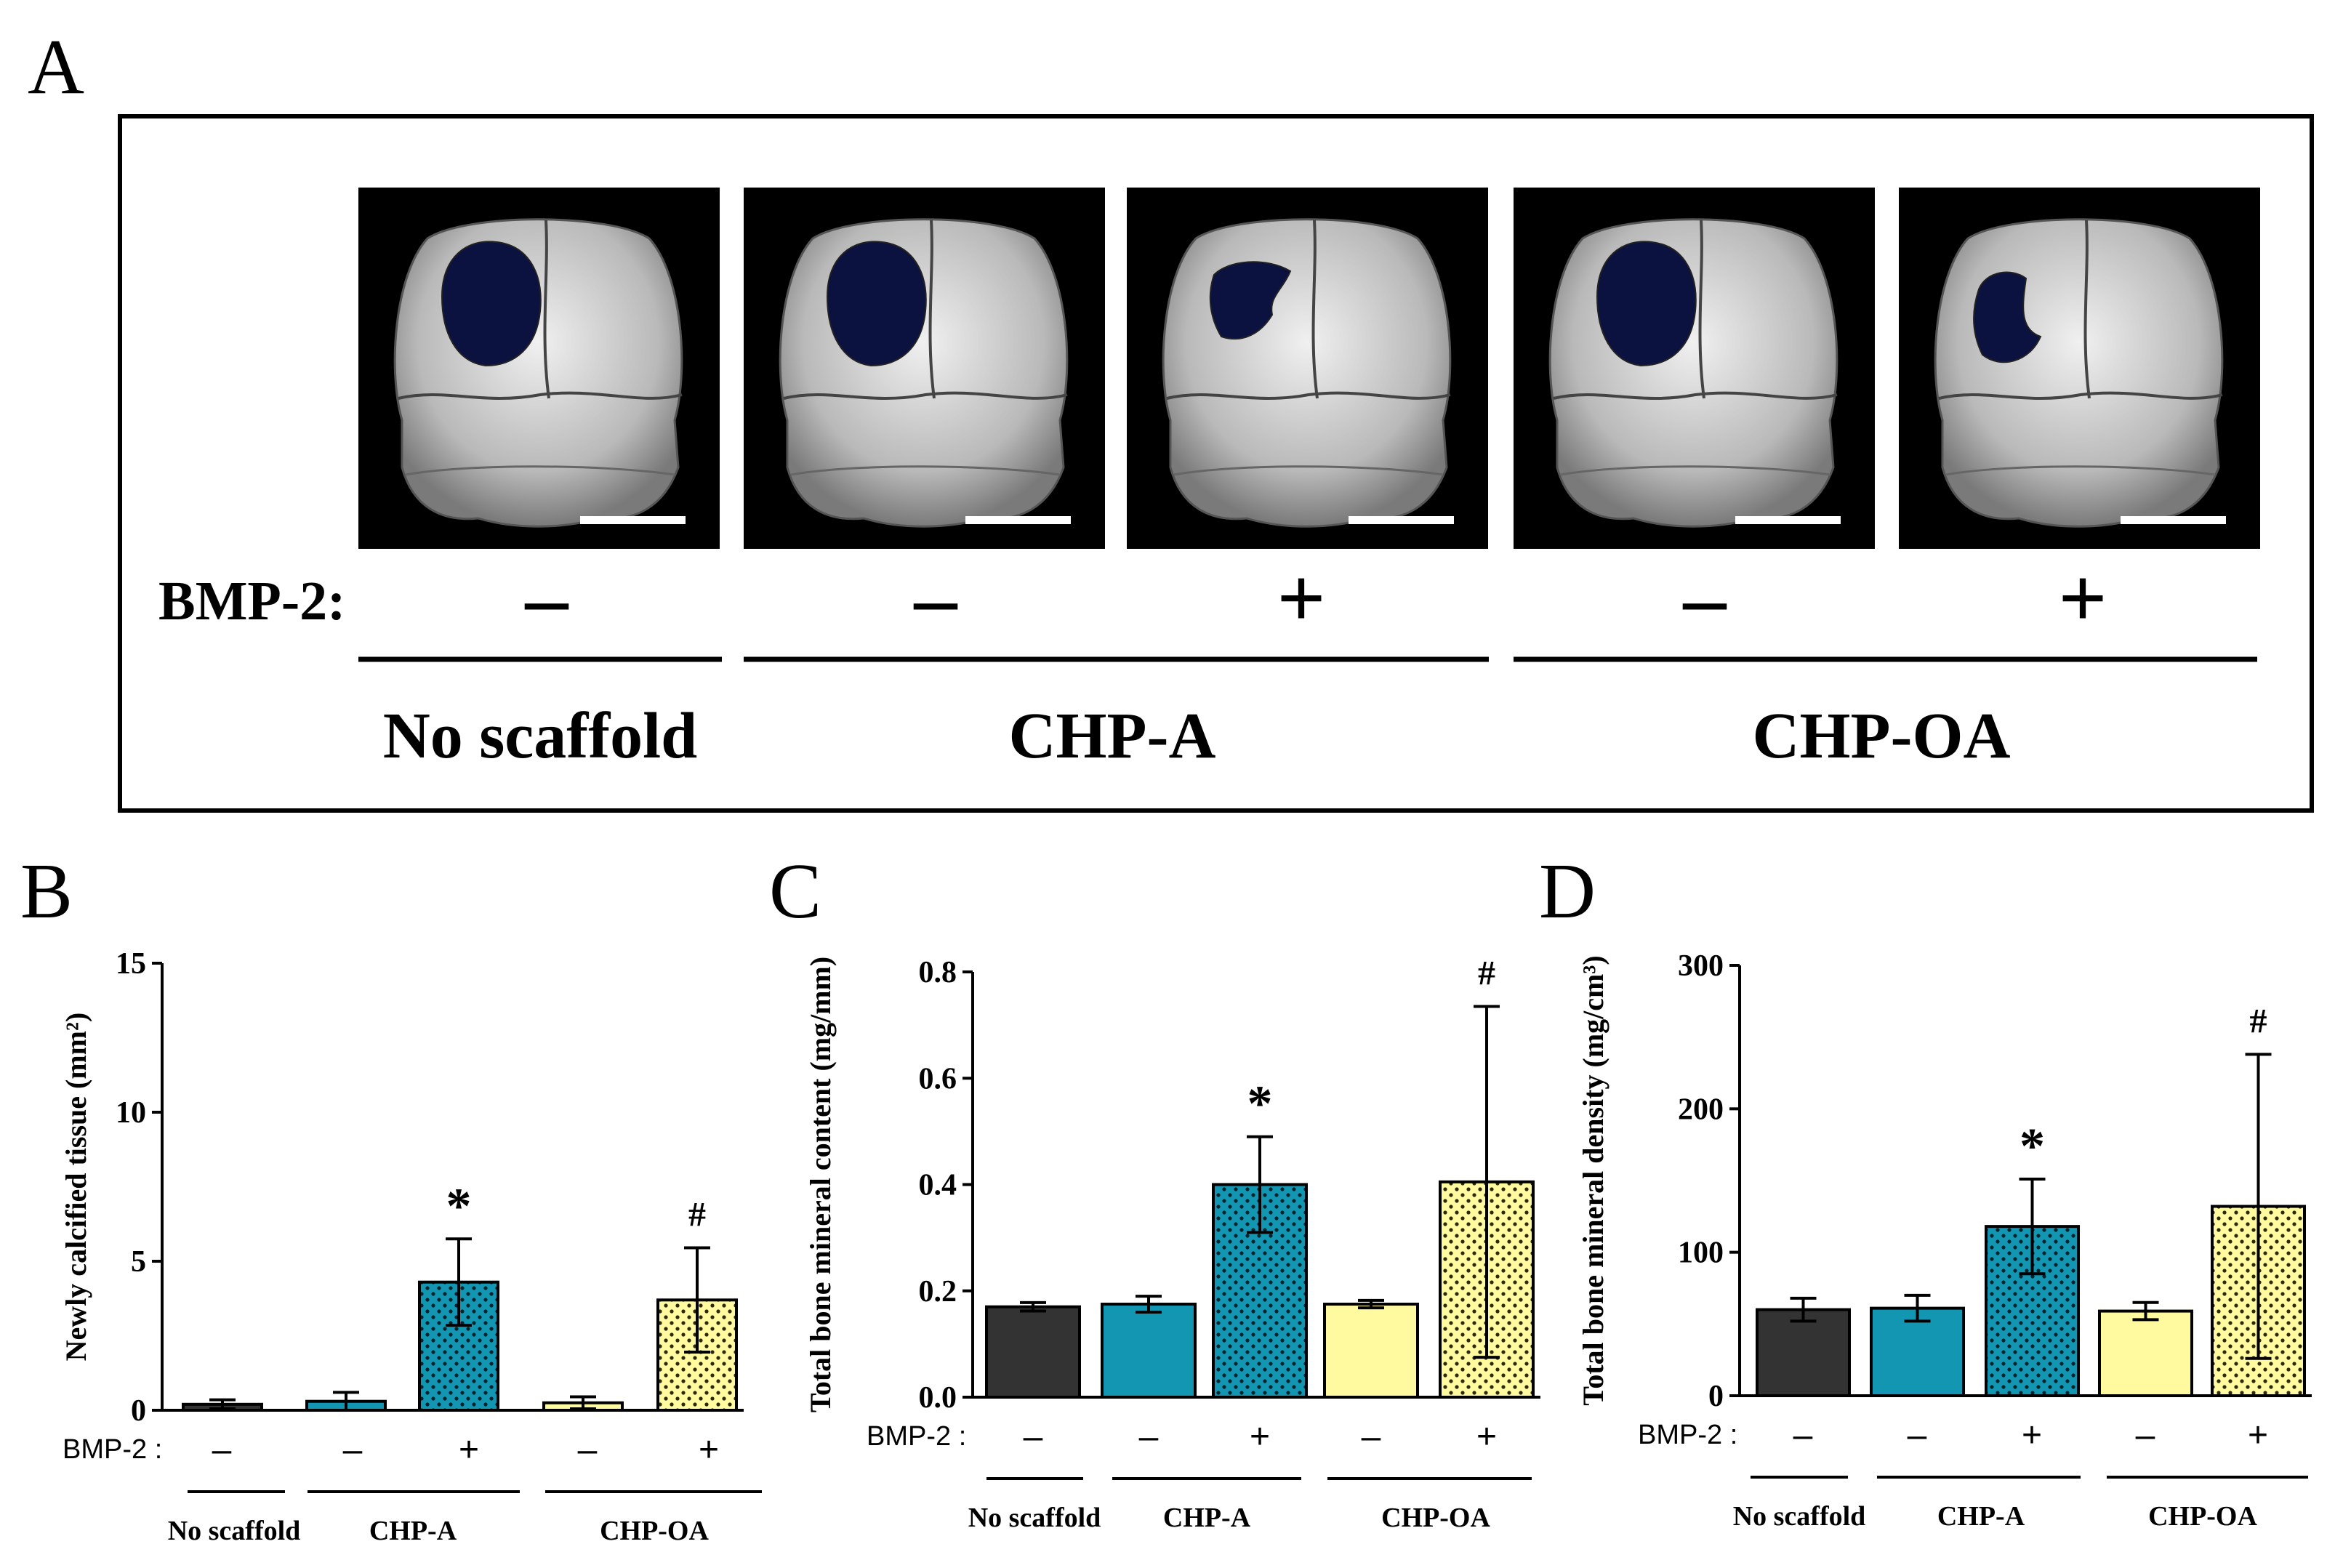 The image size is (2343, 1568). Describe the element at coordinates (547, 598) in the screenshot. I see `bmp-sign-a-0: –` at that location.